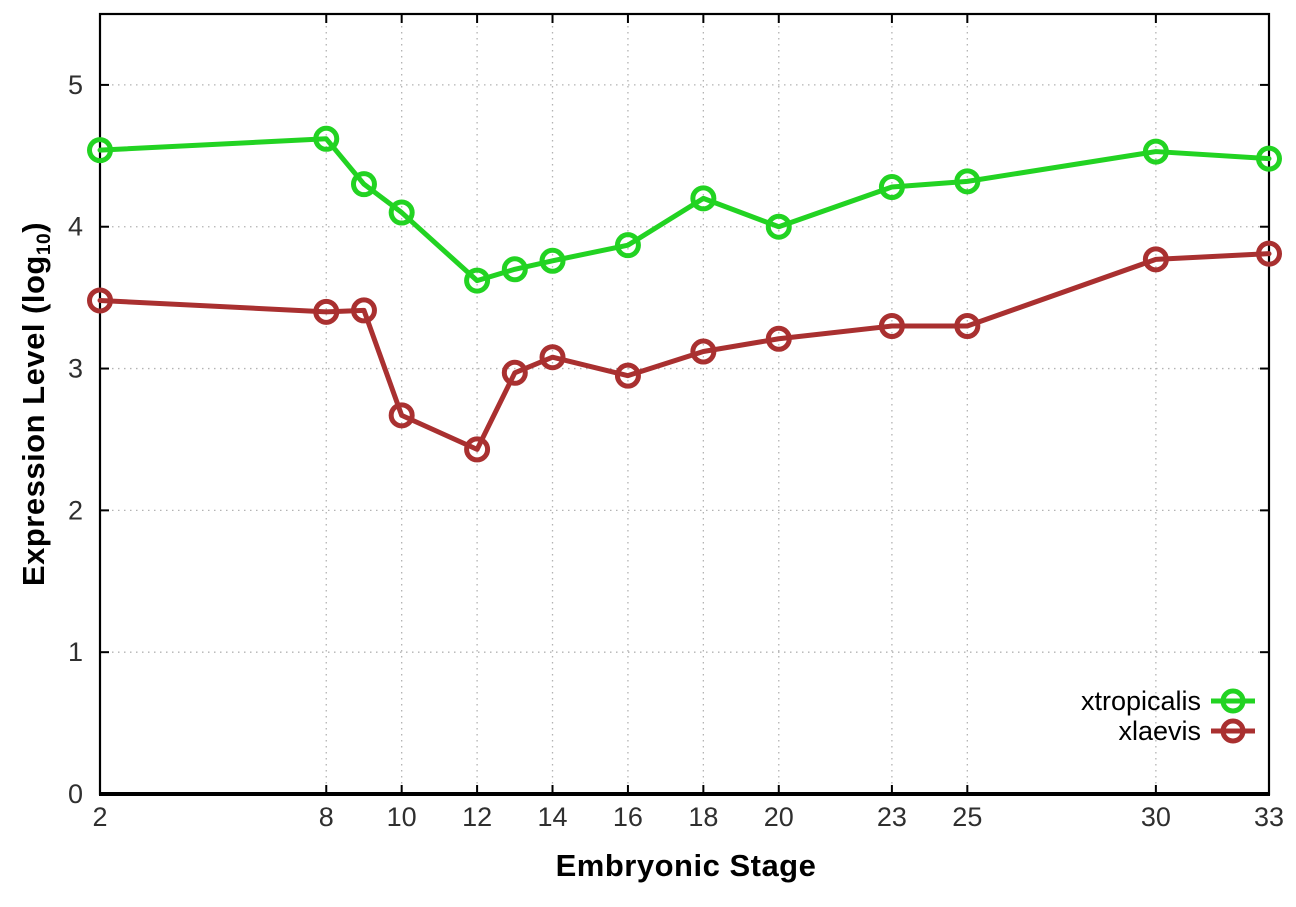 The image size is (1296, 907). Describe the element at coordinates (33, 227) in the screenshot. I see `y-axis-title-close: )` at that location.